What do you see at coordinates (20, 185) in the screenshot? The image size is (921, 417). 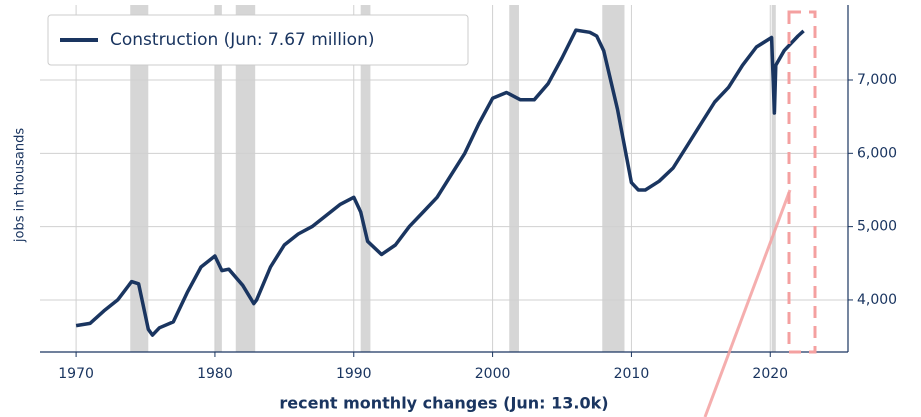 I see `y-axis-label: jobs in thousands` at bounding box center [20, 185].